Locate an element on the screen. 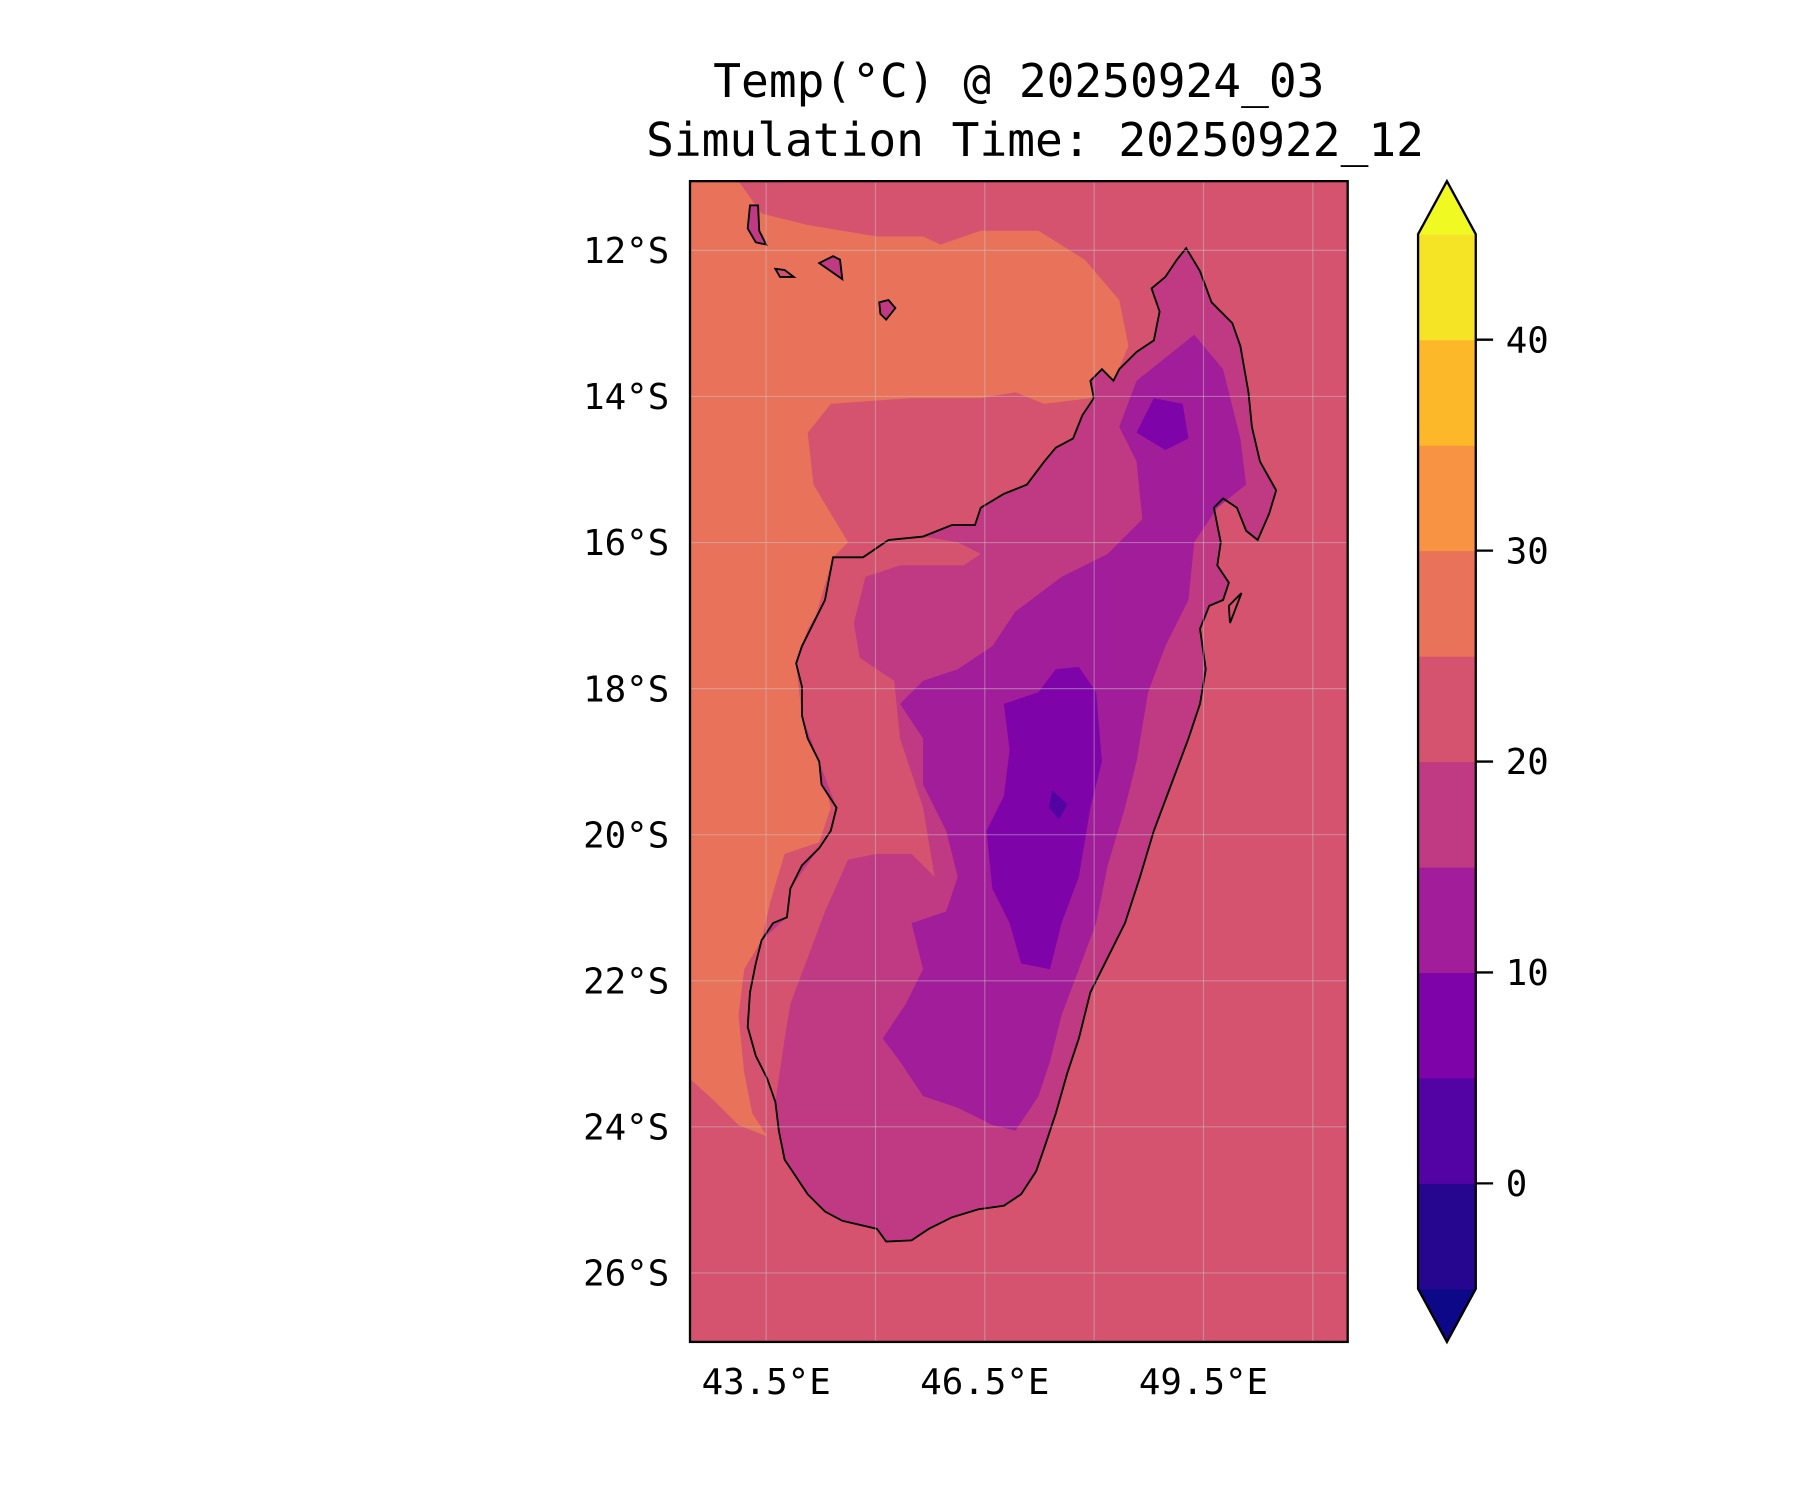  chart-title-line-1: Temp(°C) @ 20250924_03 is located at coordinates (1018, 81).